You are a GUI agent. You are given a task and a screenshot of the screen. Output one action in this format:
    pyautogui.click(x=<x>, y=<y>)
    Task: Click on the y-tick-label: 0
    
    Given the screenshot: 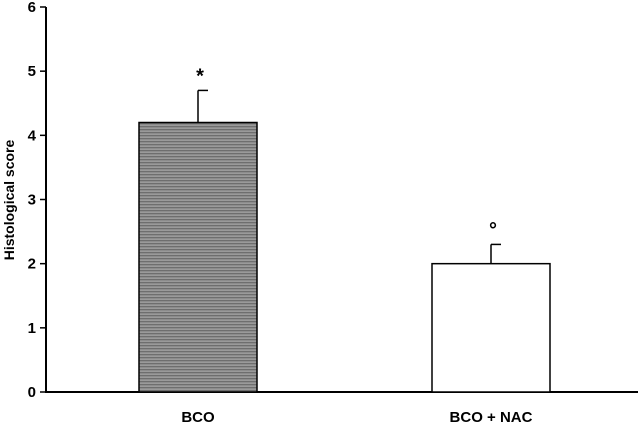 What is the action you would take?
    pyautogui.click(x=32, y=392)
    